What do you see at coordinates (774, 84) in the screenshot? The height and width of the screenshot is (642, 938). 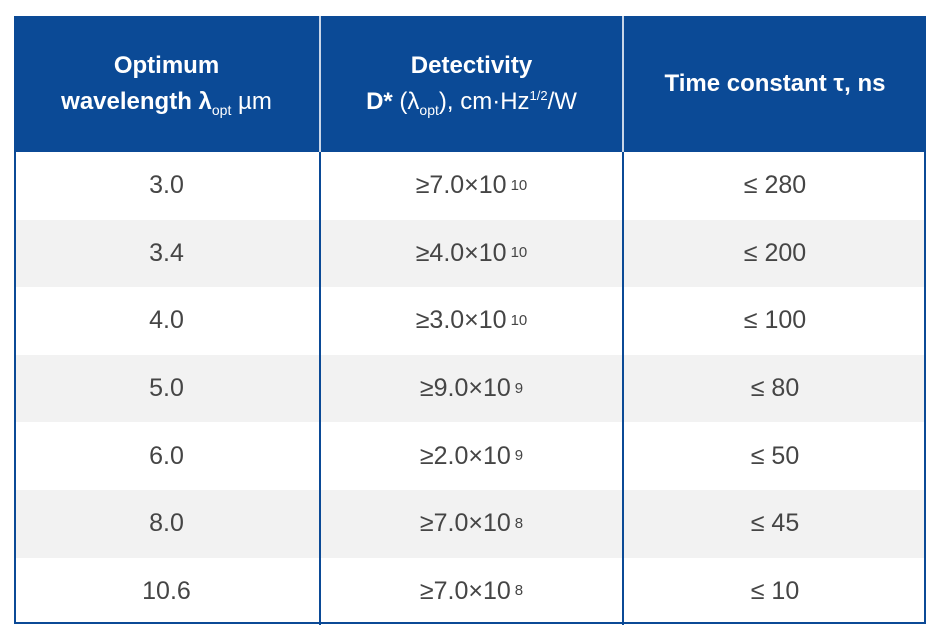 I see `header-time-constant: Time constant τ, ns` at bounding box center [774, 84].